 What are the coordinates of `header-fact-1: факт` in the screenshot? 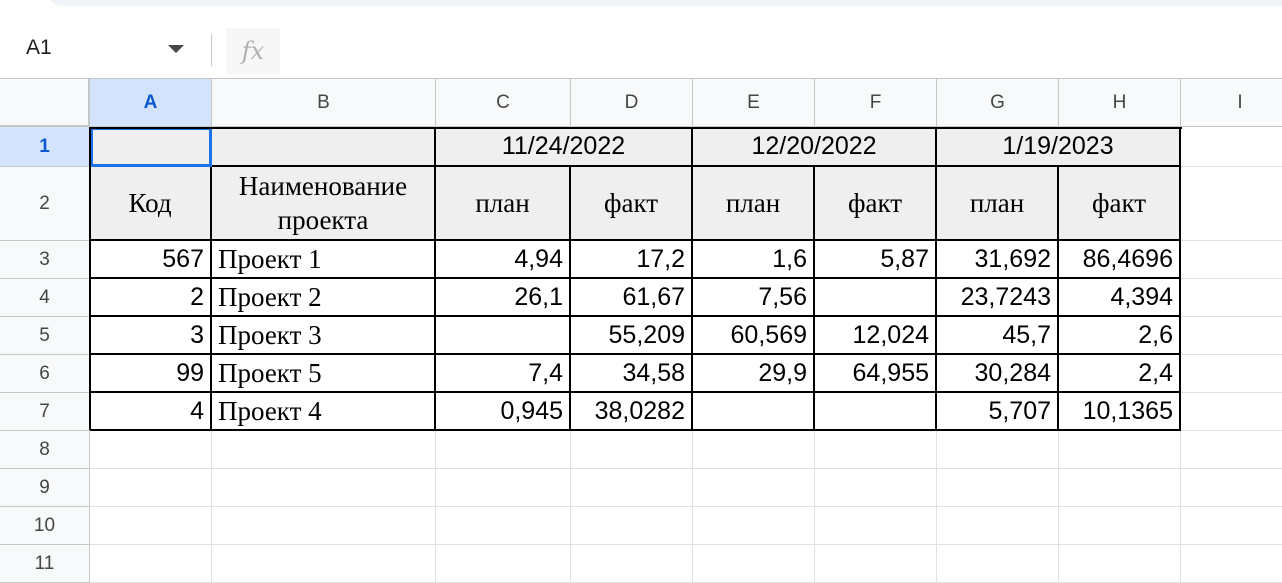 It's located at (632, 204).